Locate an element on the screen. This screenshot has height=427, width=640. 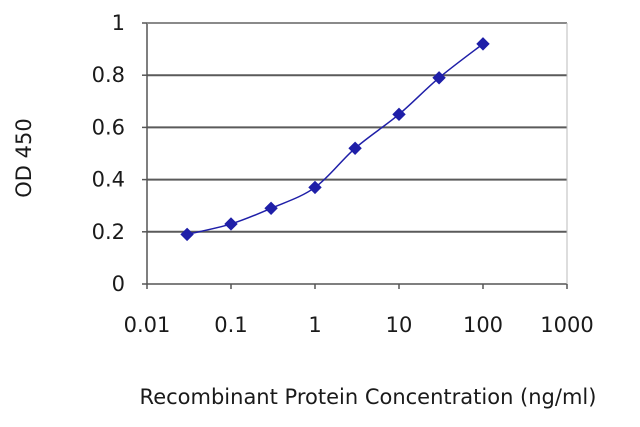
x-tick-label: 100 is located at coordinates (483, 325).